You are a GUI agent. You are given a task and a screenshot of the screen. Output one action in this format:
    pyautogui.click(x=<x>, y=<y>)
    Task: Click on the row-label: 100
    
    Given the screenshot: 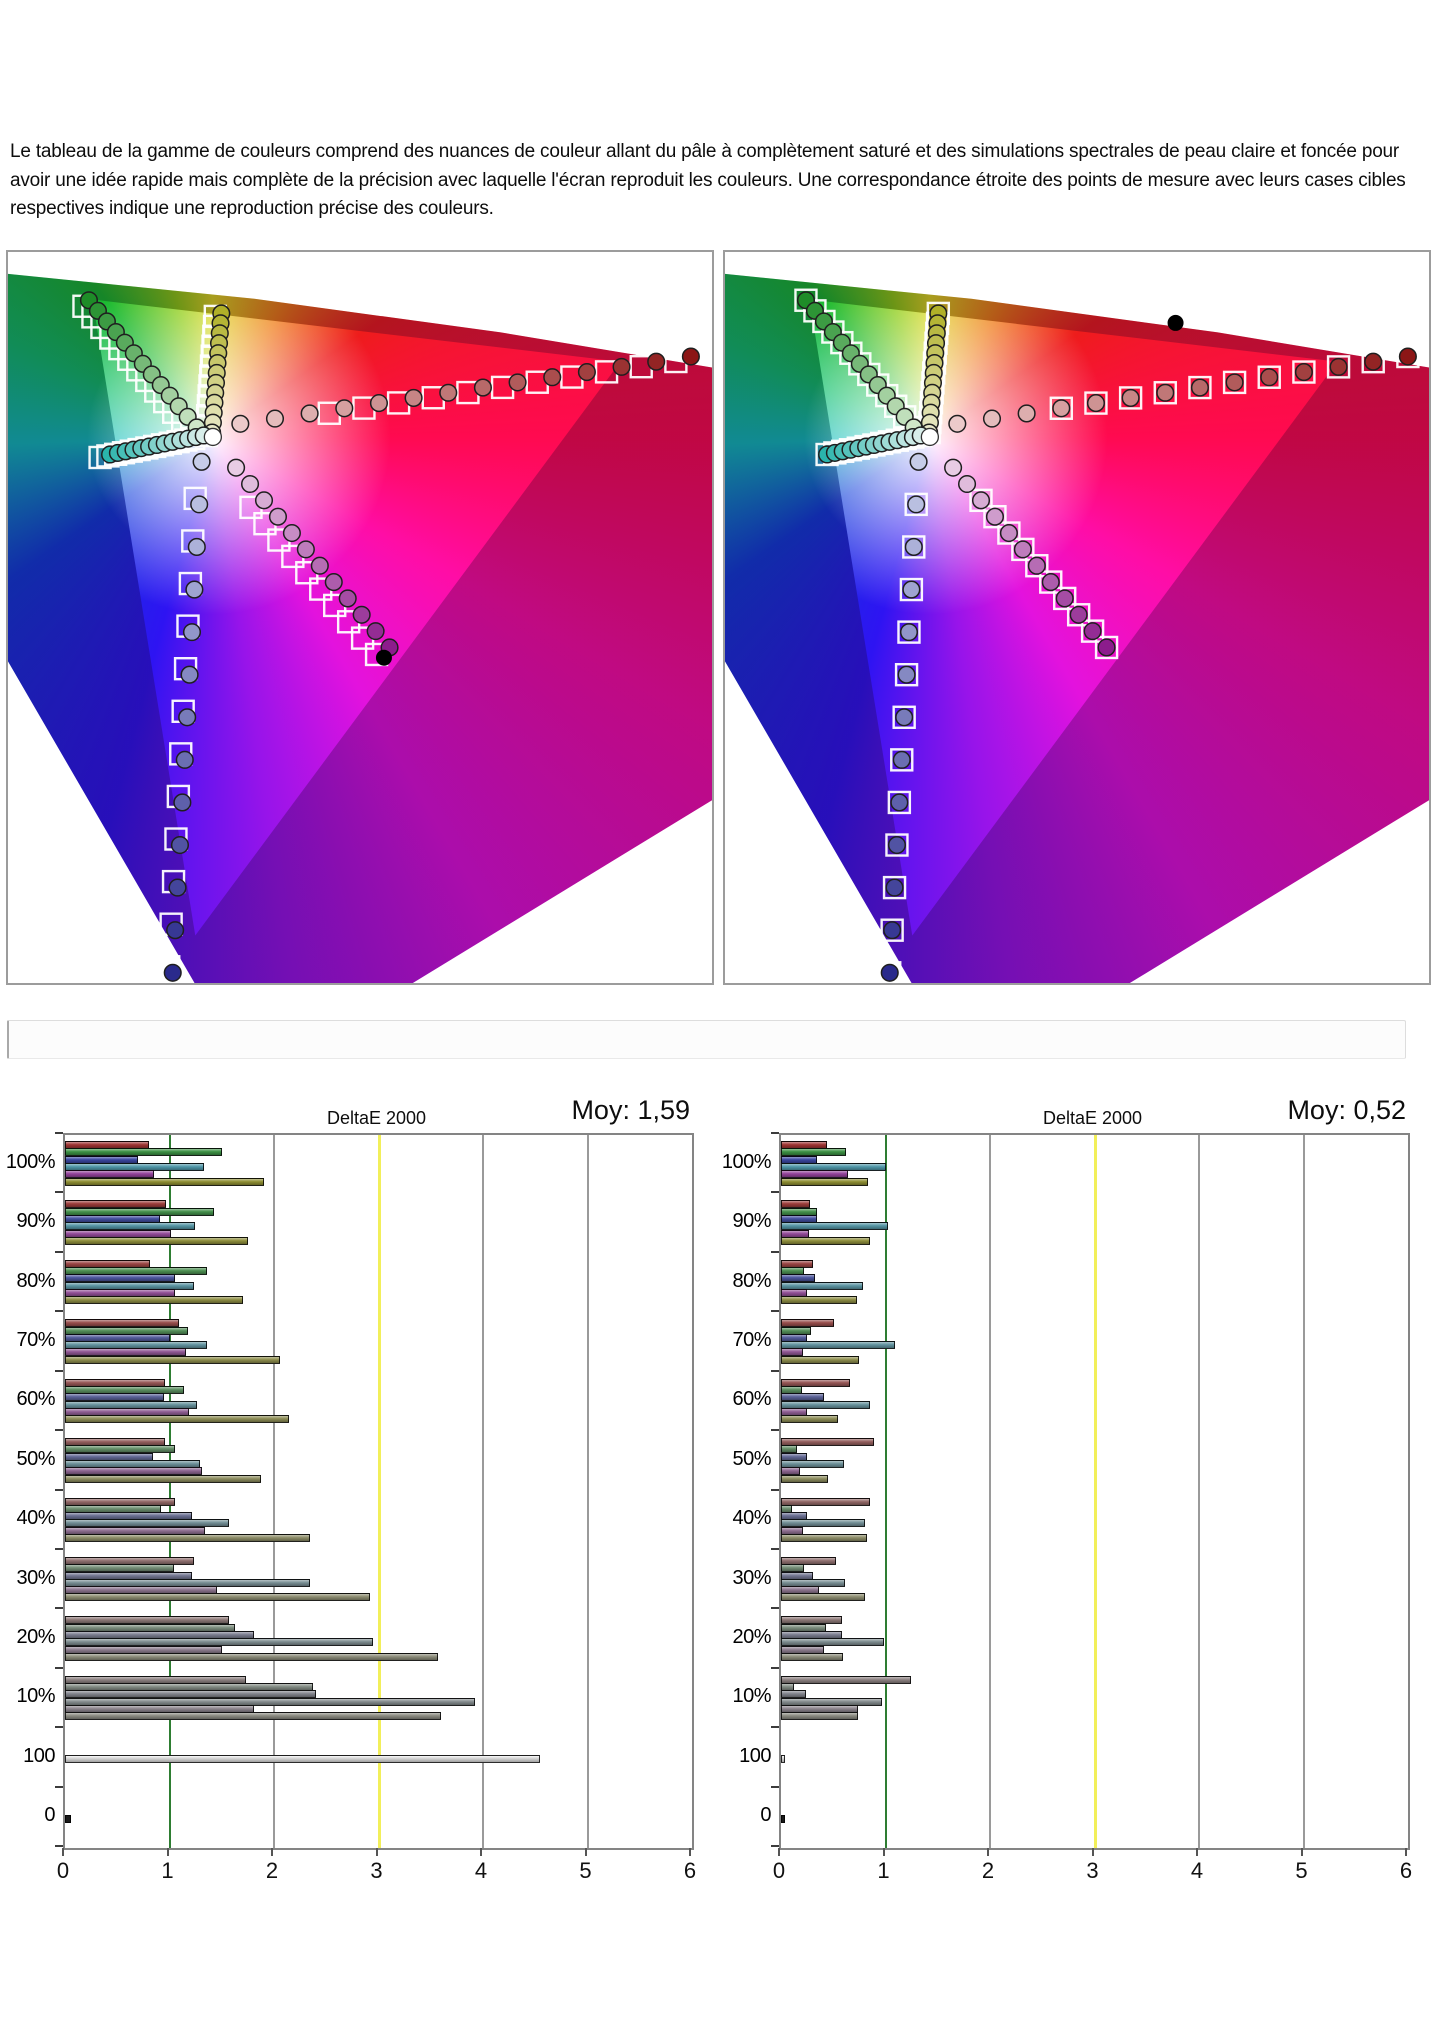 What is the action you would take?
    pyautogui.click(x=755, y=1755)
    